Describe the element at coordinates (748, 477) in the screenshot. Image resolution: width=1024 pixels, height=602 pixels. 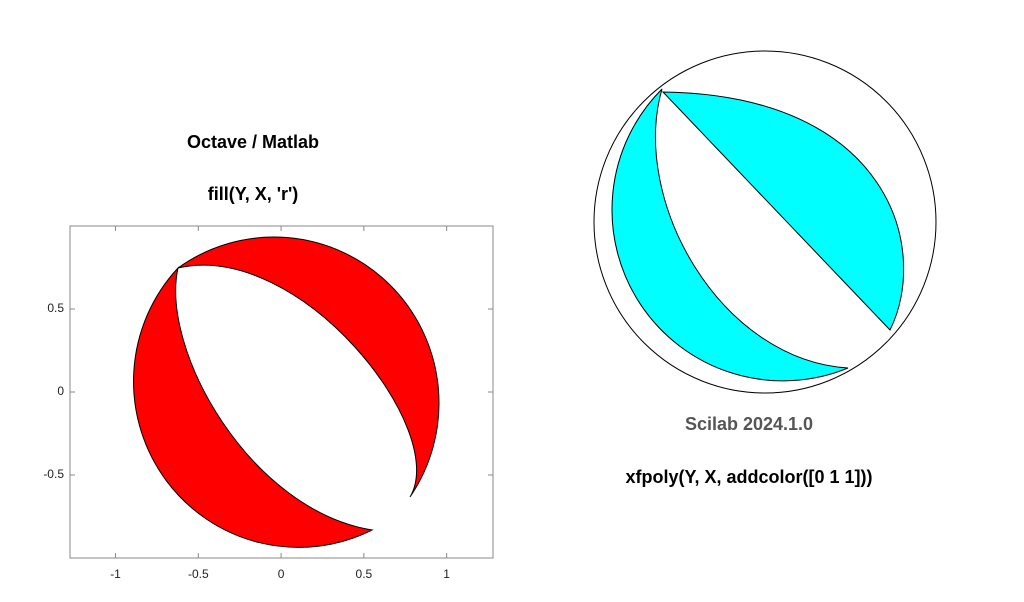
I see `right-subtitle: xfpoly(Y, X, addcolor([0 1 1]))` at that location.